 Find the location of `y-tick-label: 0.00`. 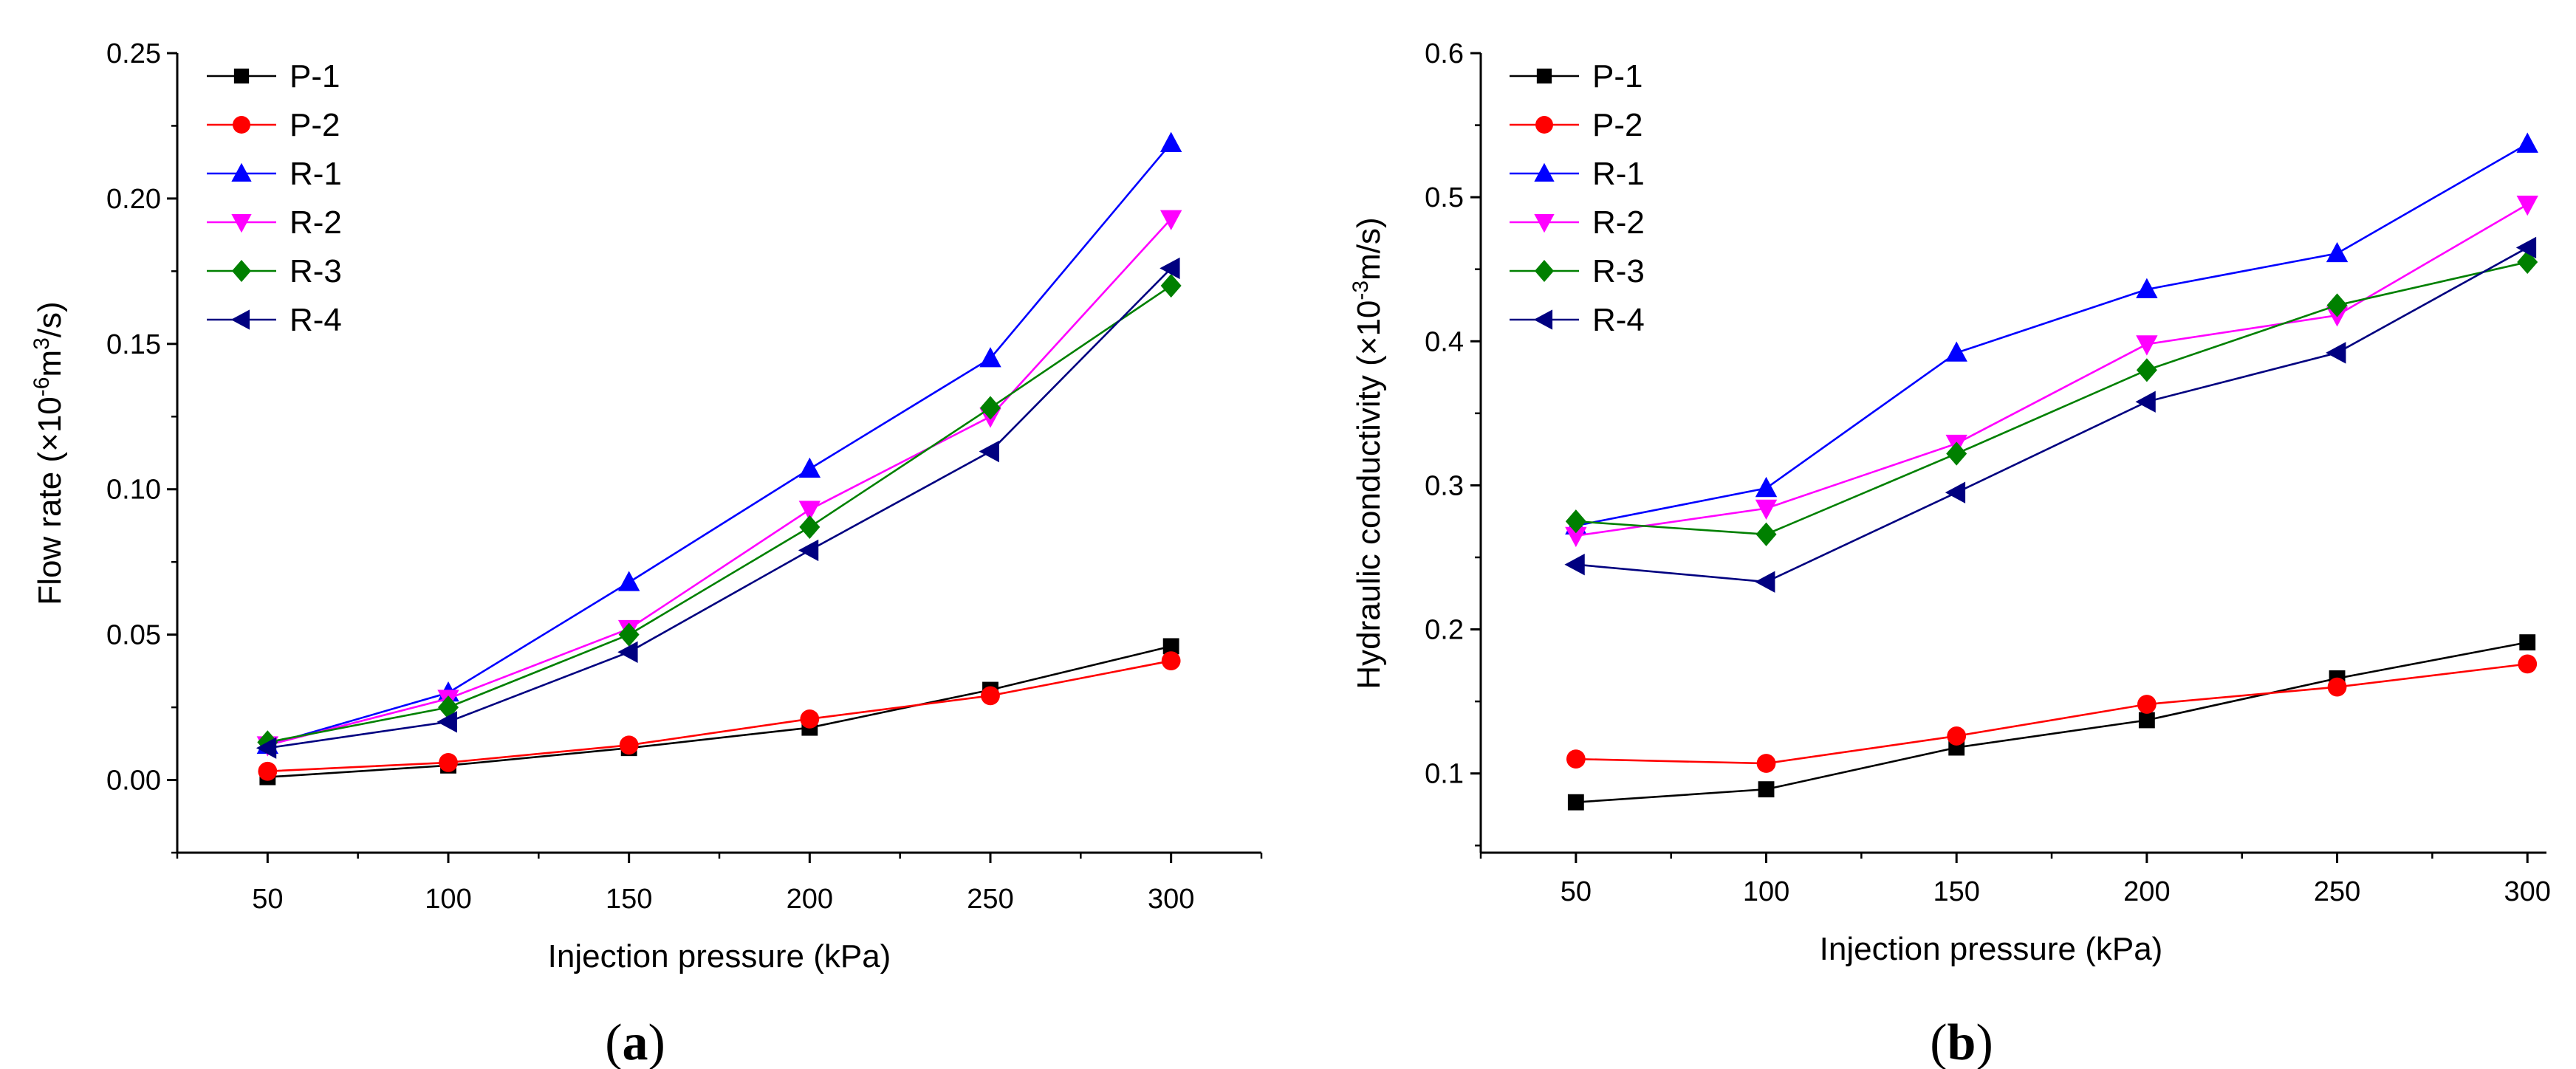

y-tick-label: 0.00 is located at coordinates (133, 781).